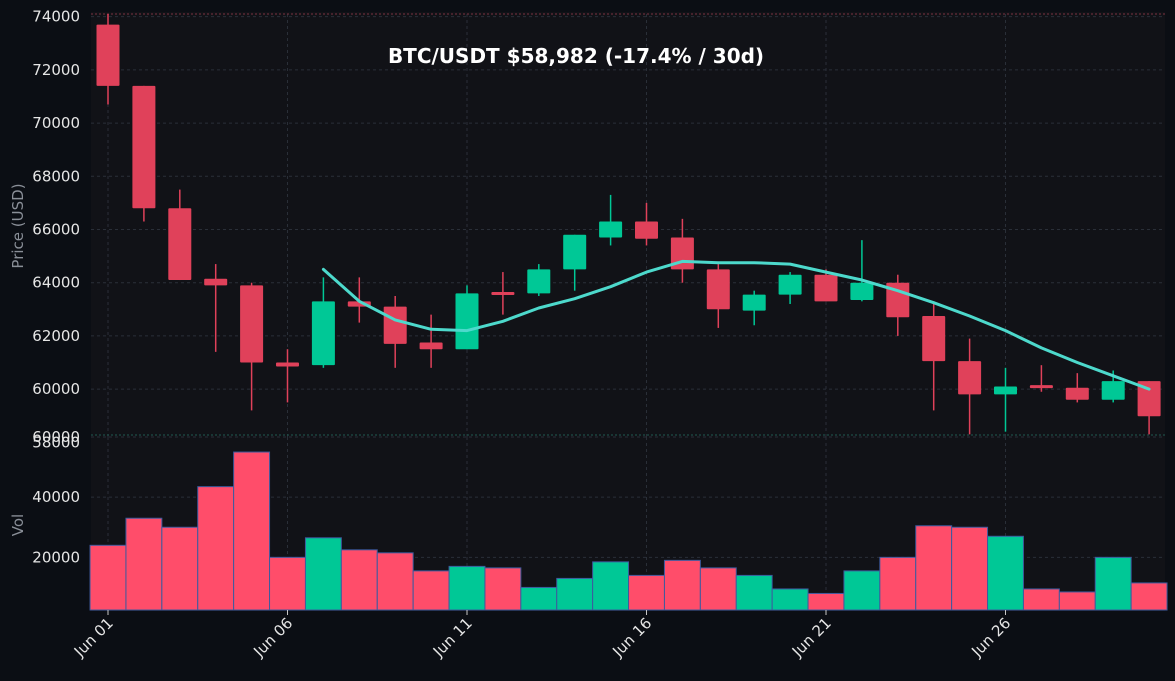  What do you see at coordinates (56, 557) in the screenshot?
I see `volume-tick-label: 20000` at bounding box center [56, 557].